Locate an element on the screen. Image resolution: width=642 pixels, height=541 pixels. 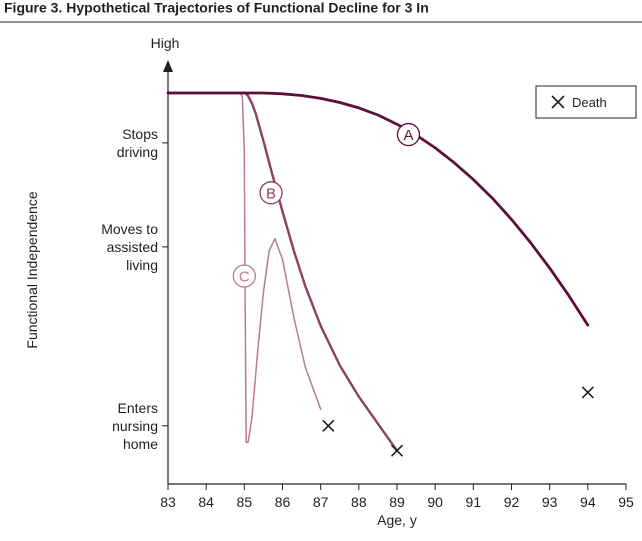
legend-box is located at coordinates (586, 102).